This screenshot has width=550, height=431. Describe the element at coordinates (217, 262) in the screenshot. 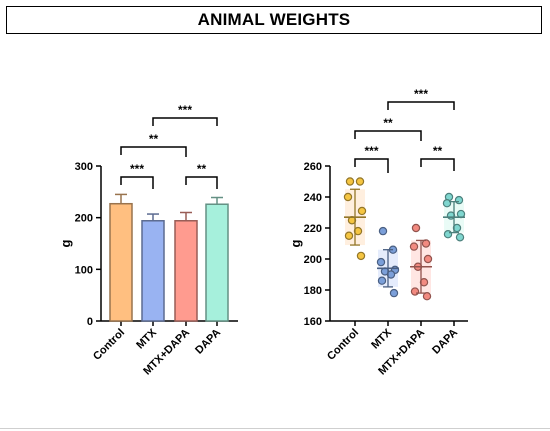

I see `bar-dapa` at that location.